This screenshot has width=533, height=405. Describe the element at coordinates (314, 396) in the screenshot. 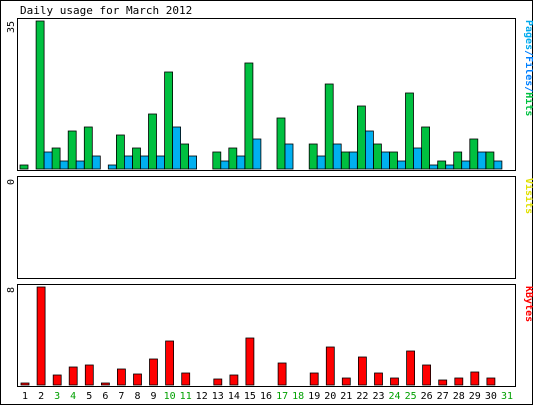

I see `day-label: 19` at that location.